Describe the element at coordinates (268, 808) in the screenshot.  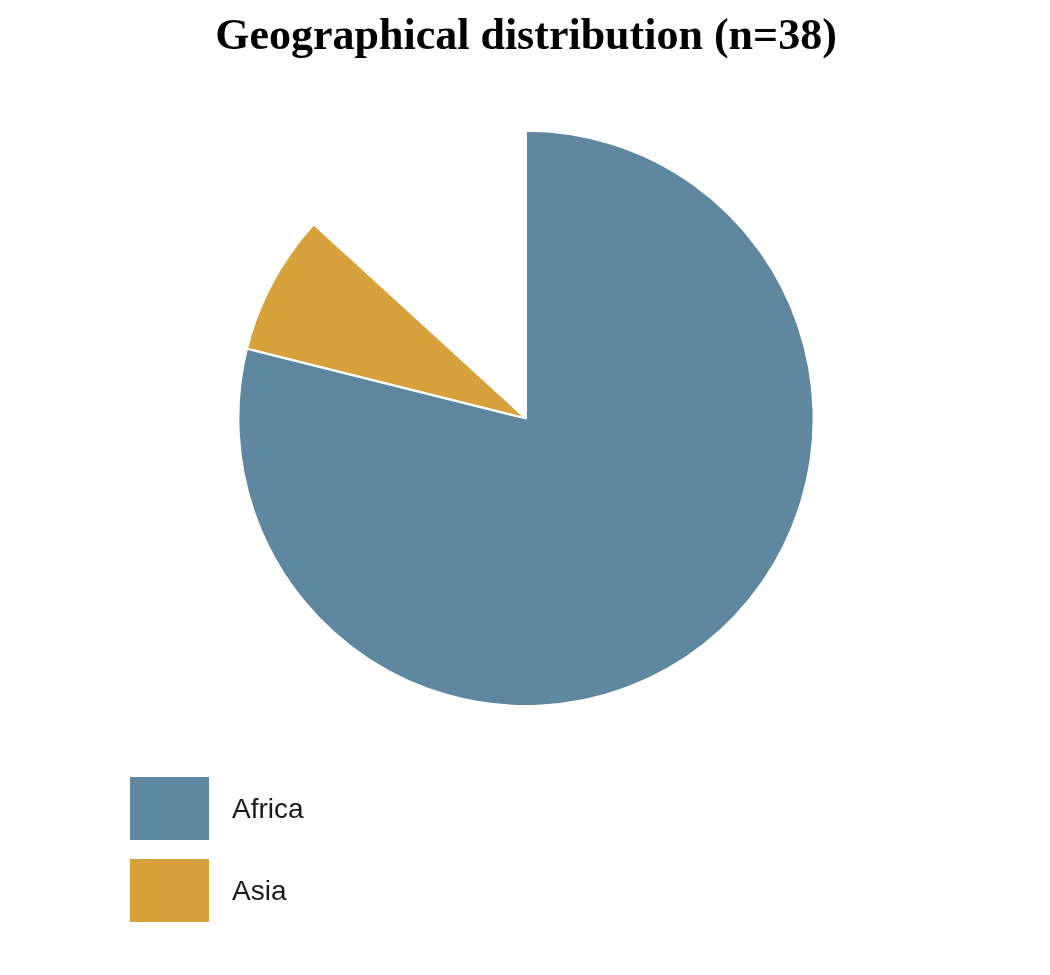
I see `legend-label: Africa` at that location.